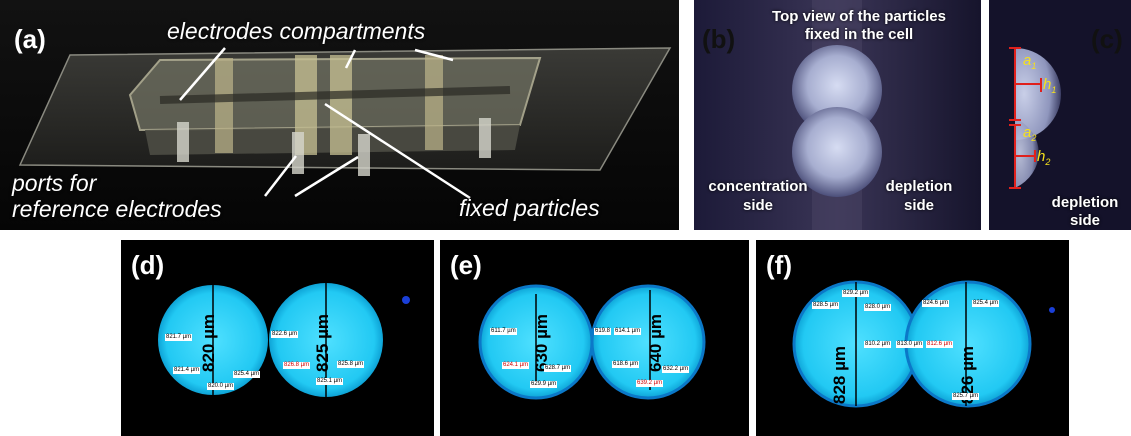  I want to click on panel-c-depletion-line1: depletion, so click(1085, 202).